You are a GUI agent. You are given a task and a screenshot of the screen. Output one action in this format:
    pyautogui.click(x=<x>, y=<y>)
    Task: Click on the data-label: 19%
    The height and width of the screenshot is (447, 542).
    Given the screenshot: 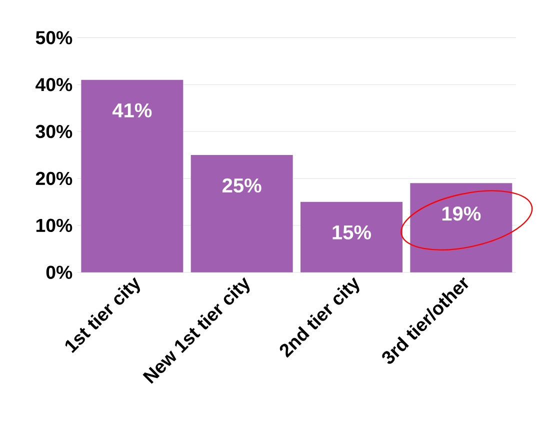 What is the action you would take?
    pyautogui.click(x=461, y=213)
    